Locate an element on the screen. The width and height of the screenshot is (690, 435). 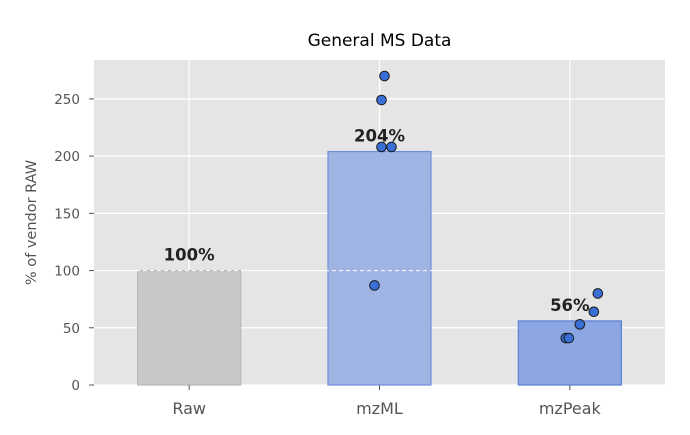
bar-raw is located at coordinates (189, 327).